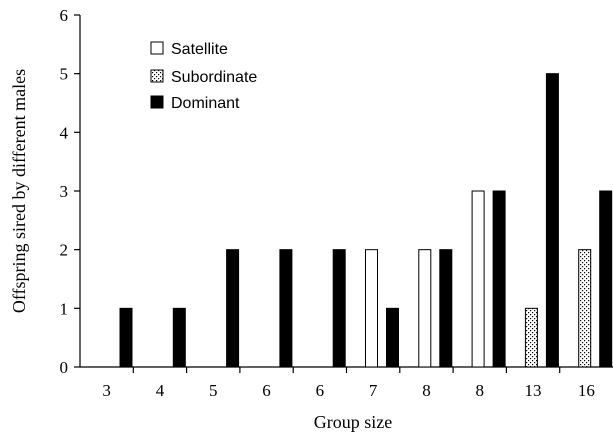  What do you see at coordinates (64, 367) in the screenshot?
I see `y-tick-label: 0` at bounding box center [64, 367].